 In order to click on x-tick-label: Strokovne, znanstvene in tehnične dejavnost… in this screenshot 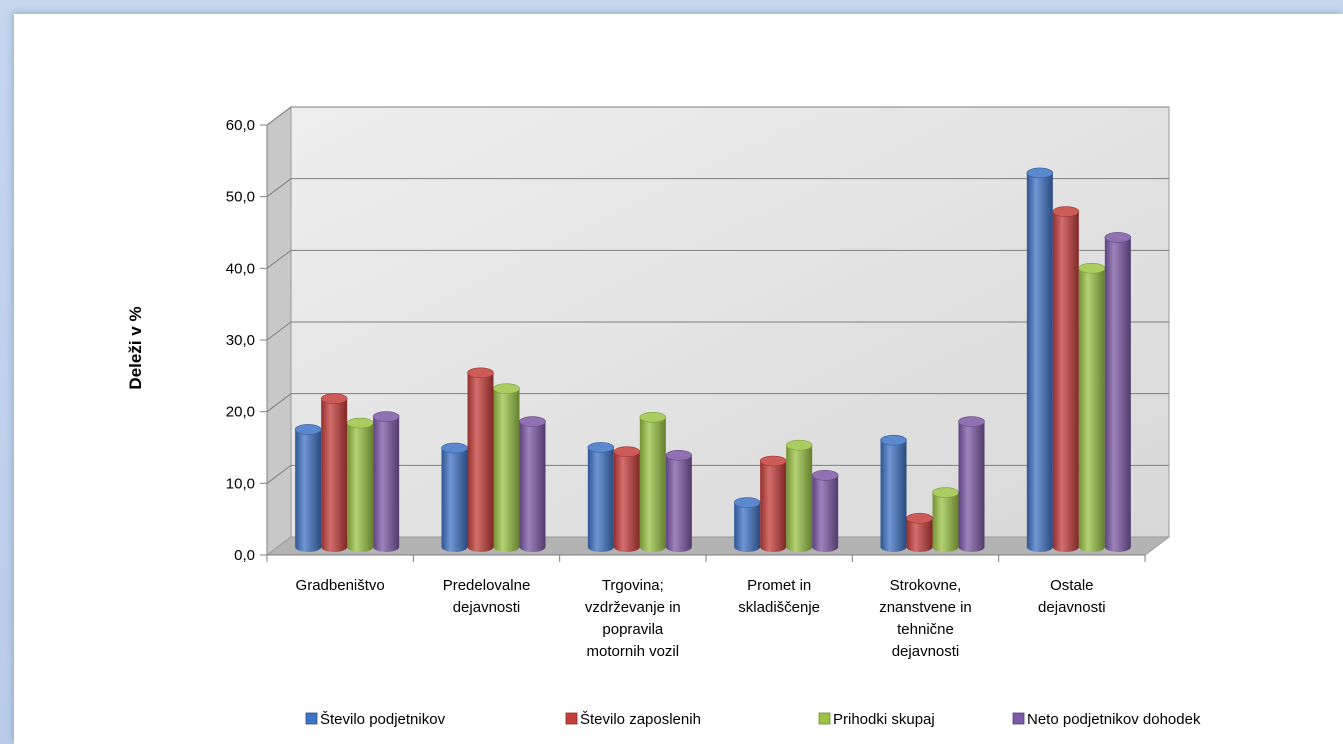, I will do `click(925, 618)`.